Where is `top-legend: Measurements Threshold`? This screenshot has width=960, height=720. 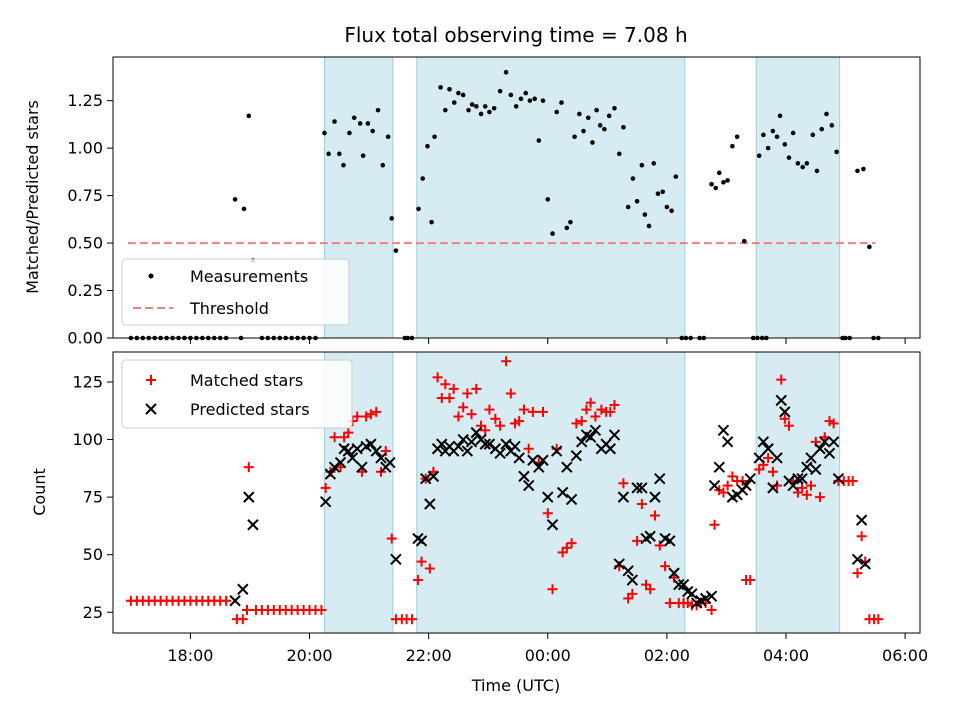
top-legend: Measurements Threshold is located at coordinates (235, 292).